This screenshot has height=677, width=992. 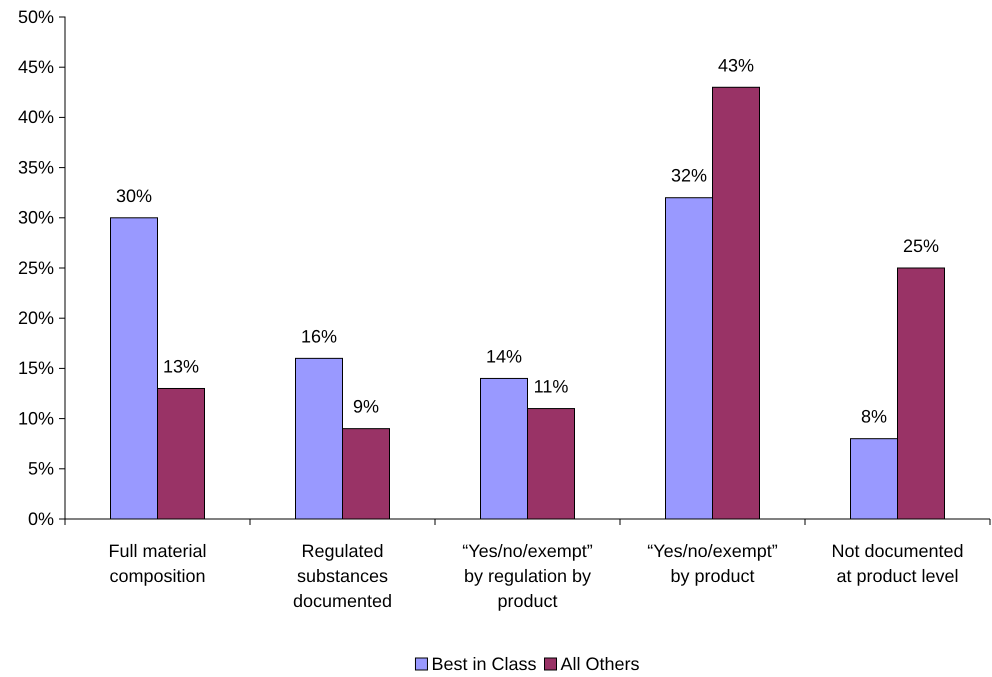 I want to click on text: 16%, so click(x=319, y=336).